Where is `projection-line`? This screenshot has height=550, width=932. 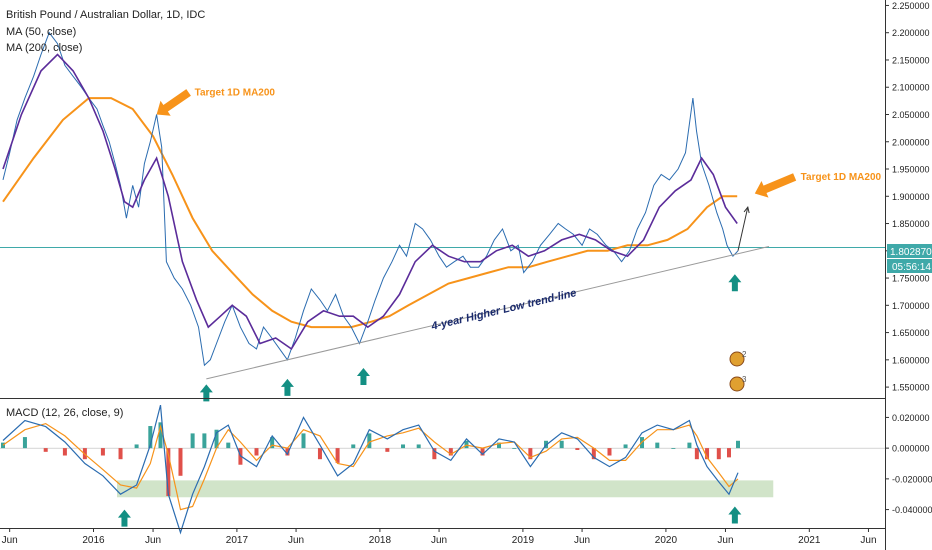
projection-line is located at coordinates (743, 229).